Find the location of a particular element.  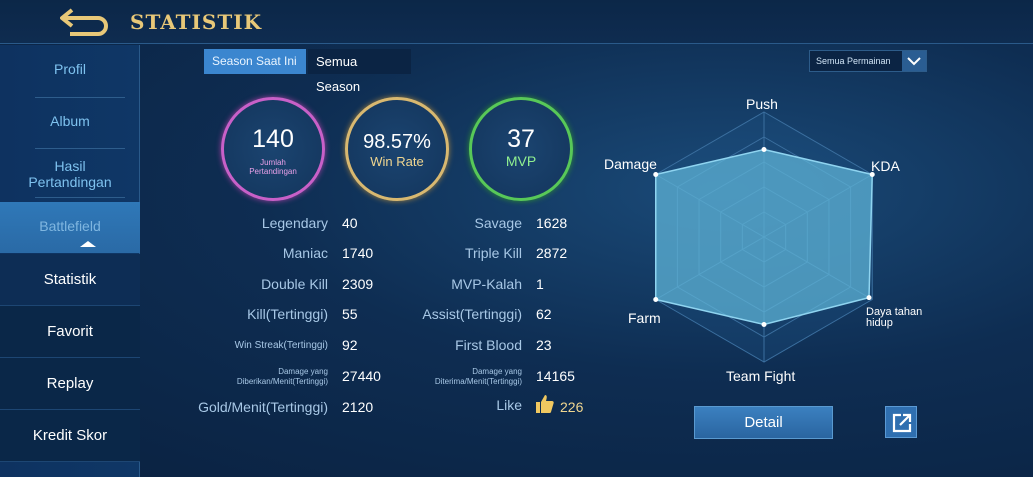

stat-label: MVP-Kalah is located at coordinates (486, 284).